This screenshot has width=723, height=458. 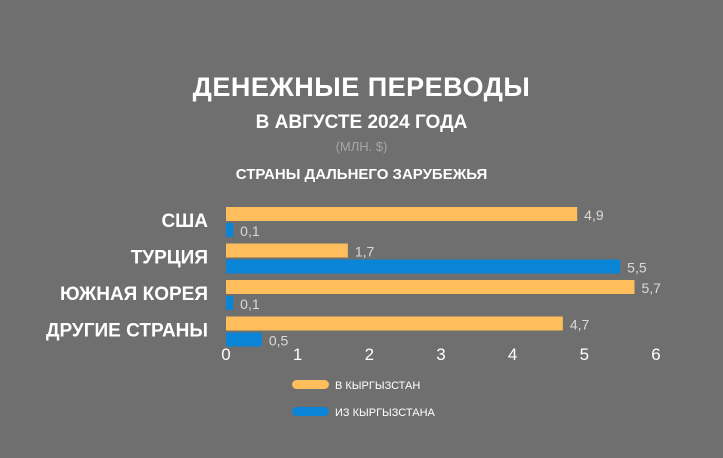 I want to click on chart-group-label: СТРАНЫ ДАЛЬНЕГО ЗАРУБЕЖЬЯ, so click(x=361, y=174).